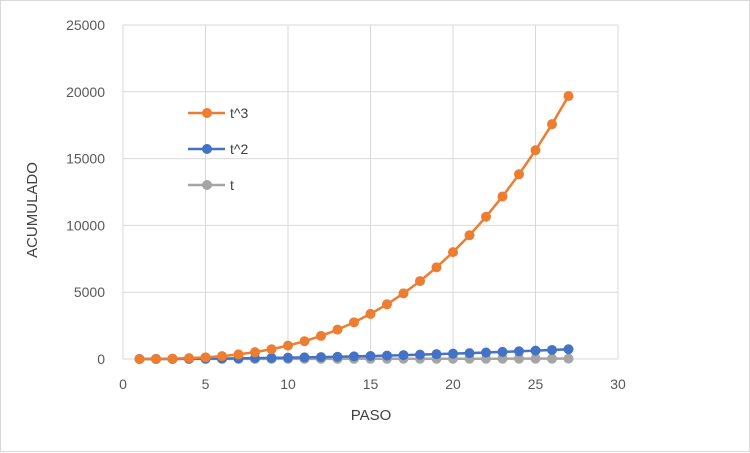  What do you see at coordinates (288, 384) in the screenshot?
I see `x-tick-label: 10` at bounding box center [288, 384].